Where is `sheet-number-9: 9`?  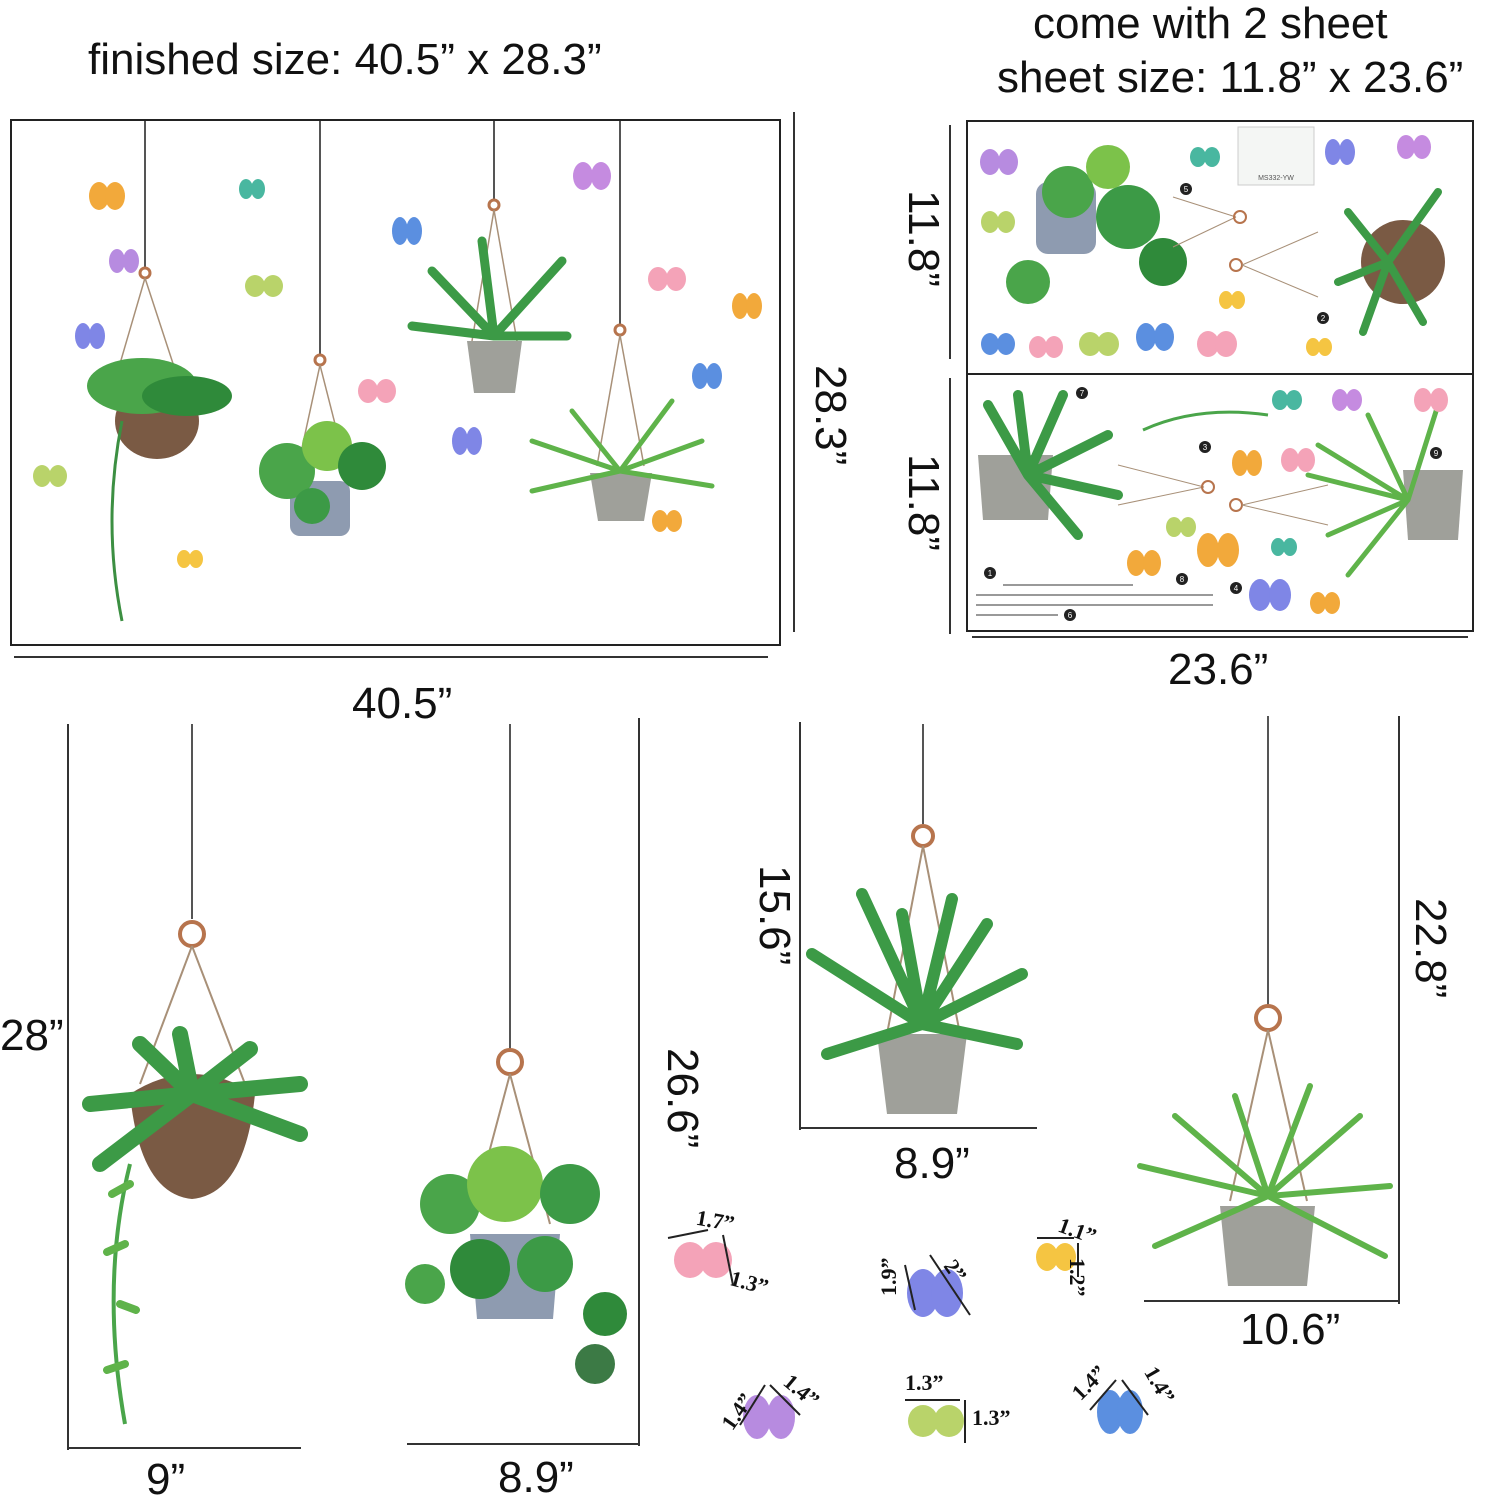
sheet-number-9: 9 is located at coordinates (1436, 453).